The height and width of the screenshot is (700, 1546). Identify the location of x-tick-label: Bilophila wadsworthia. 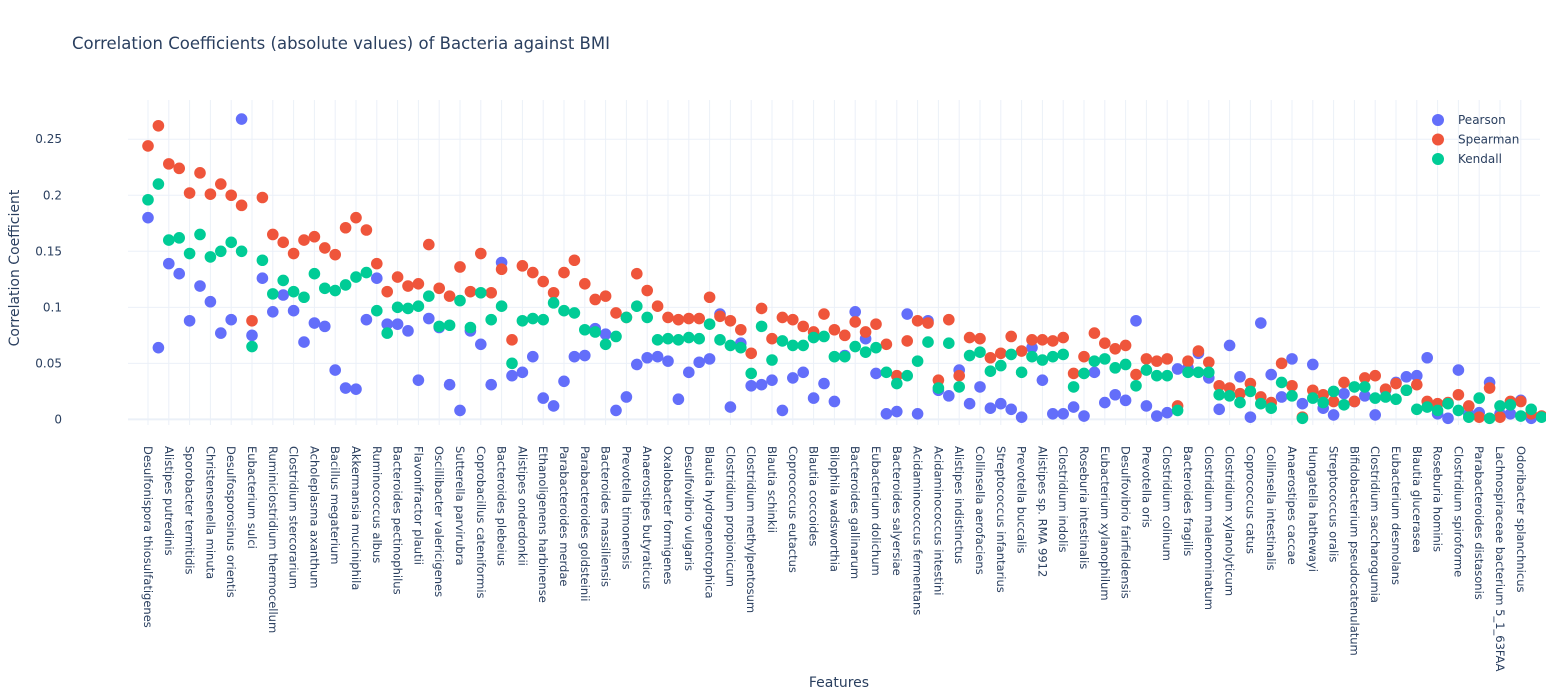
(834, 509).